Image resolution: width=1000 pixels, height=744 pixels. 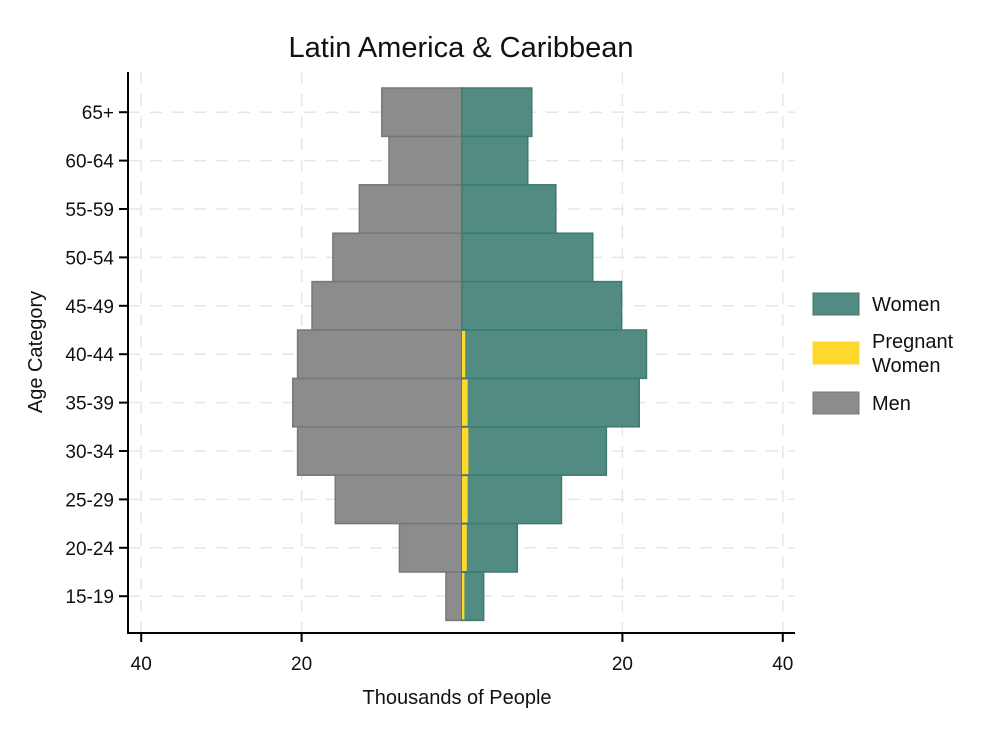 I want to click on y-tick-label-15-19: 15-19, so click(x=89, y=597).